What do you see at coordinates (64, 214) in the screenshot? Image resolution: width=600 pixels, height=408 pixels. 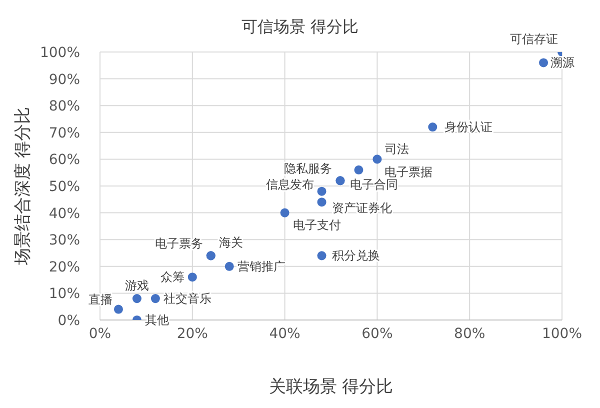 I see `y-tick-label: 40%` at bounding box center [64, 214].